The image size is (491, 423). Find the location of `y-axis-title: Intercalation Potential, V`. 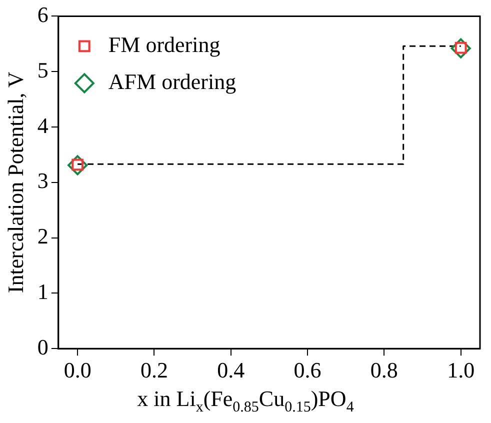

y-axis-title: Intercalation Potential, V is located at coordinates (15, 183).